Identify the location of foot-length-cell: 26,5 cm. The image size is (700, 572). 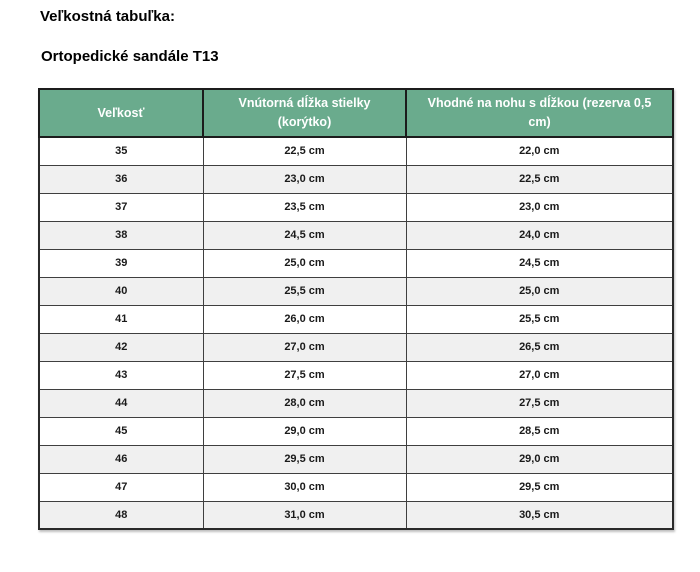
(539, 347).